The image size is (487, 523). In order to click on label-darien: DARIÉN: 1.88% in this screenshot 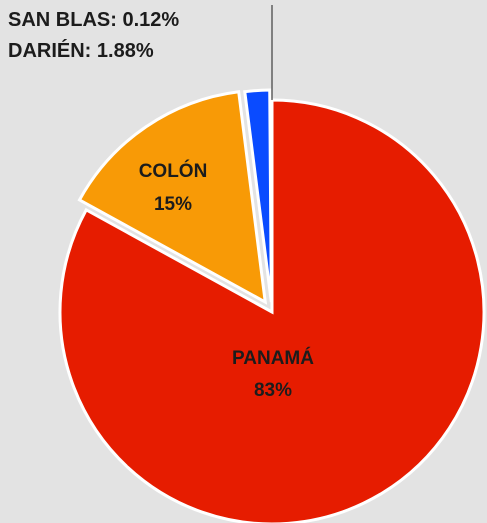, I will do `click(81, 50)`.